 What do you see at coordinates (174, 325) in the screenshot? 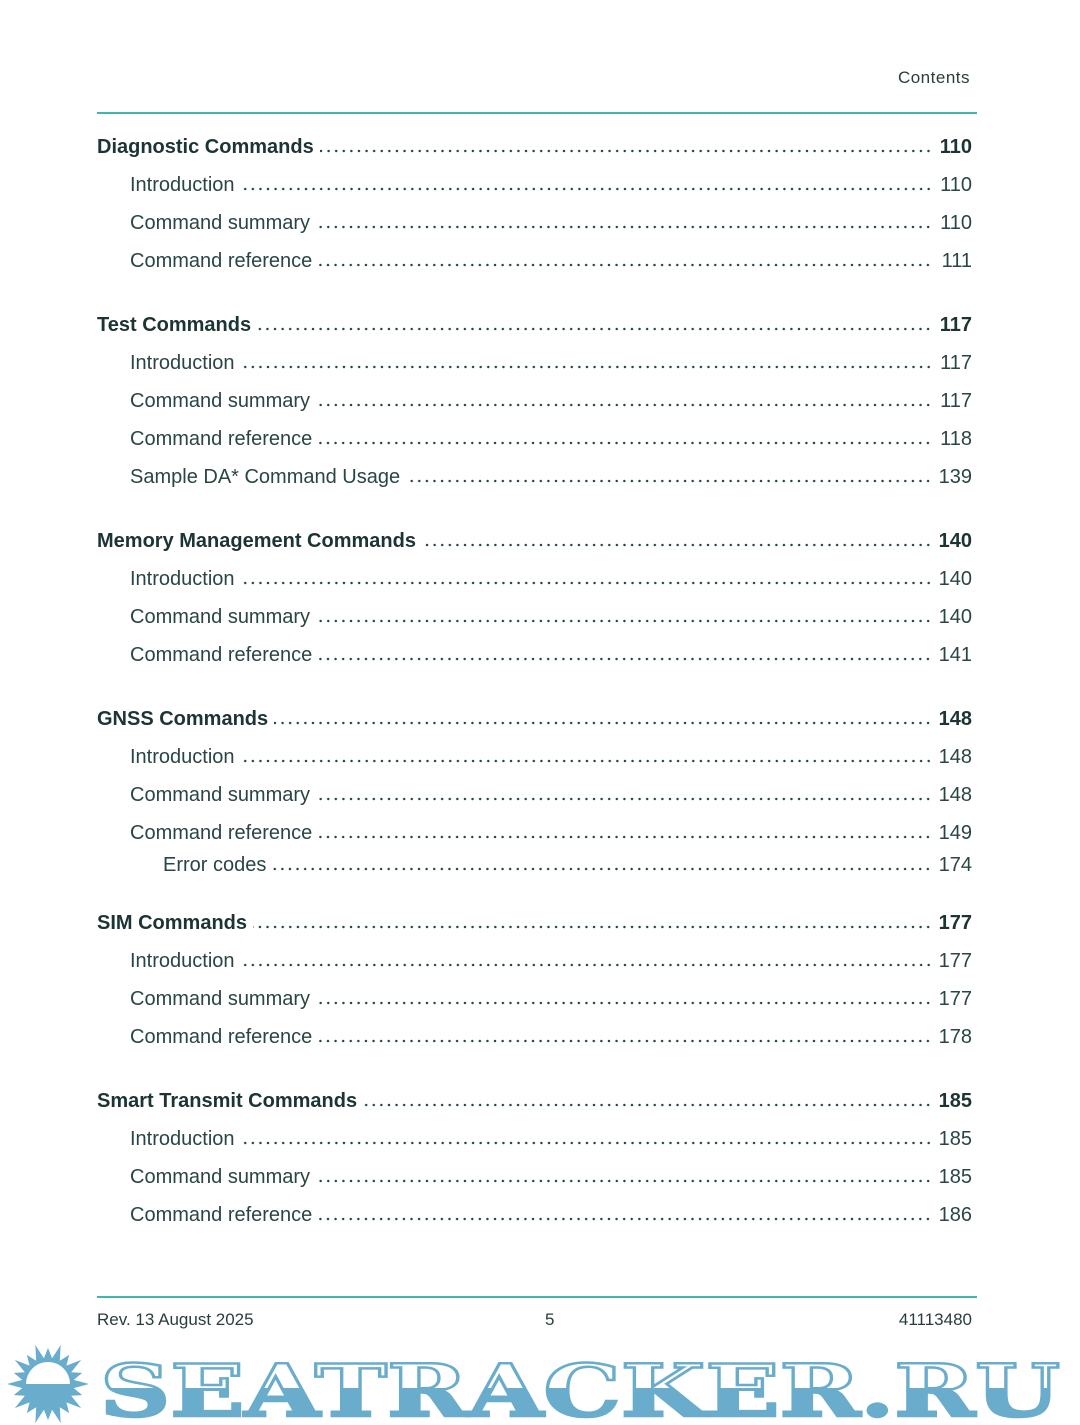
I see `toc-entry-title: Test Commands` at bounding box center [174, 325].